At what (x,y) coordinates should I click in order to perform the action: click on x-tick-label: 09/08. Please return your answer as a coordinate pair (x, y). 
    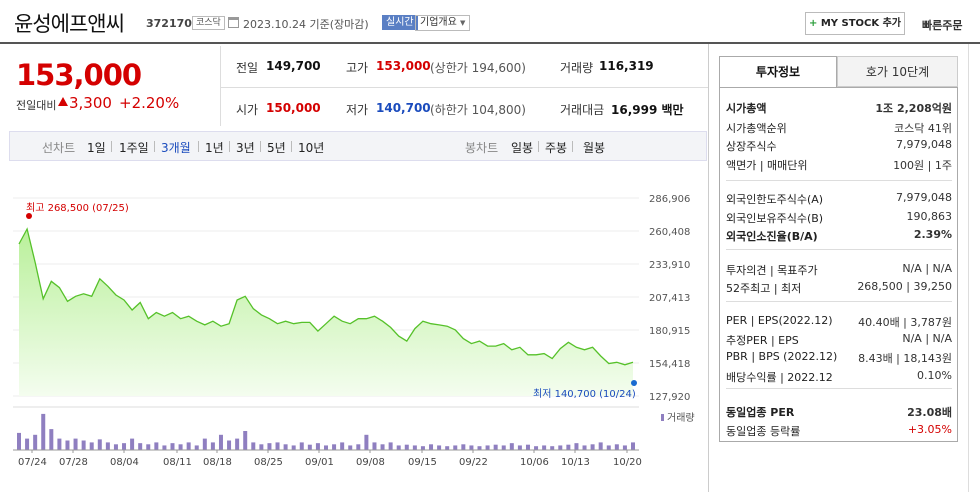
    Looking at the image, I should click on (370, 462).